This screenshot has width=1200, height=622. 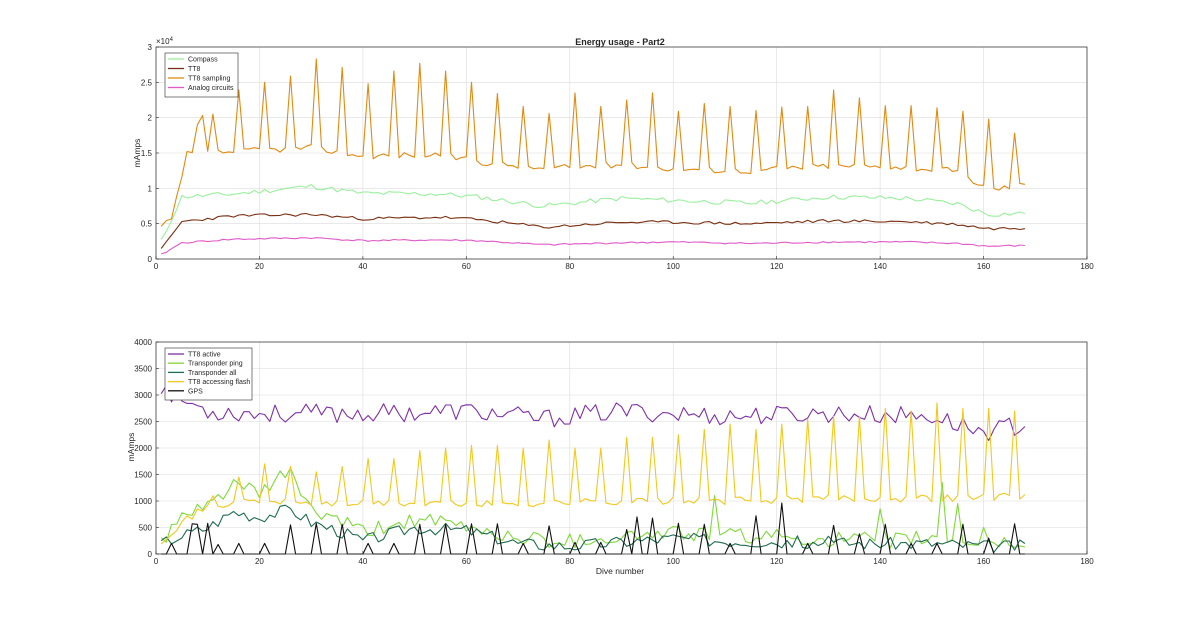 What do you see at coordinates (209, 79) in the screenshot?
I see `legend-label-tt8-sampling: TT8 sampling` at bounding box center [209, 79].